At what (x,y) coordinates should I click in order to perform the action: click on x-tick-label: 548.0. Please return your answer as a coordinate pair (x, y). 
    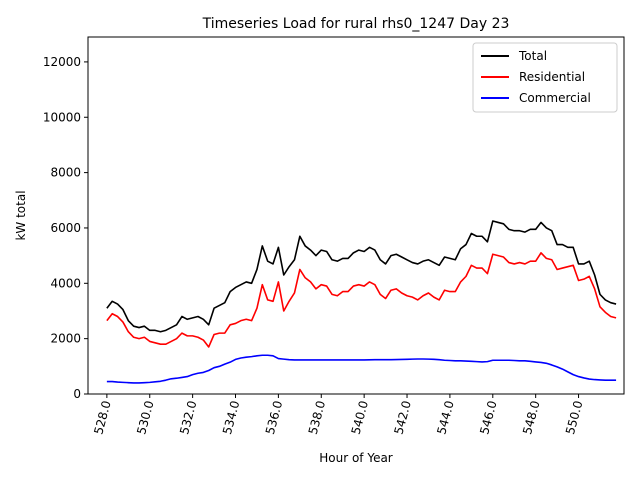
    Looking at the image, I should click on (531, 417).